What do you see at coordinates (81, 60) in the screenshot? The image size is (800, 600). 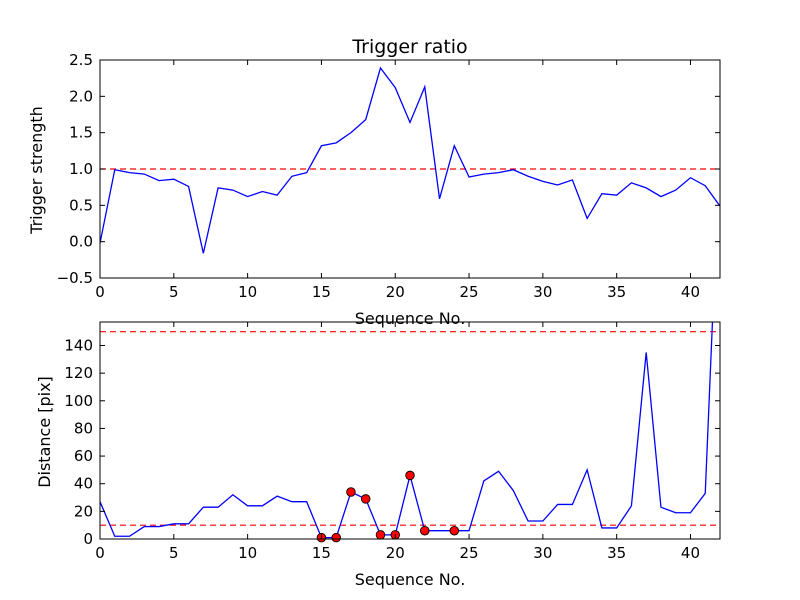 I see `y-tick-label: 2.5` at bounding box center [81, 60].